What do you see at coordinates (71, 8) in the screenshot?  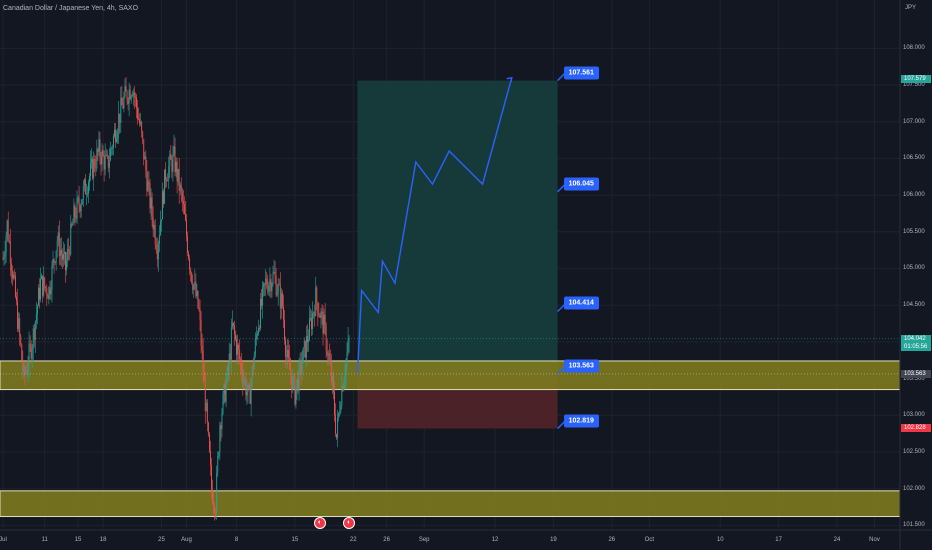 I see `chart-title: Canadian Dollar / Japanese Yen, 4h, SAXO` at bounding box center [71, 8].